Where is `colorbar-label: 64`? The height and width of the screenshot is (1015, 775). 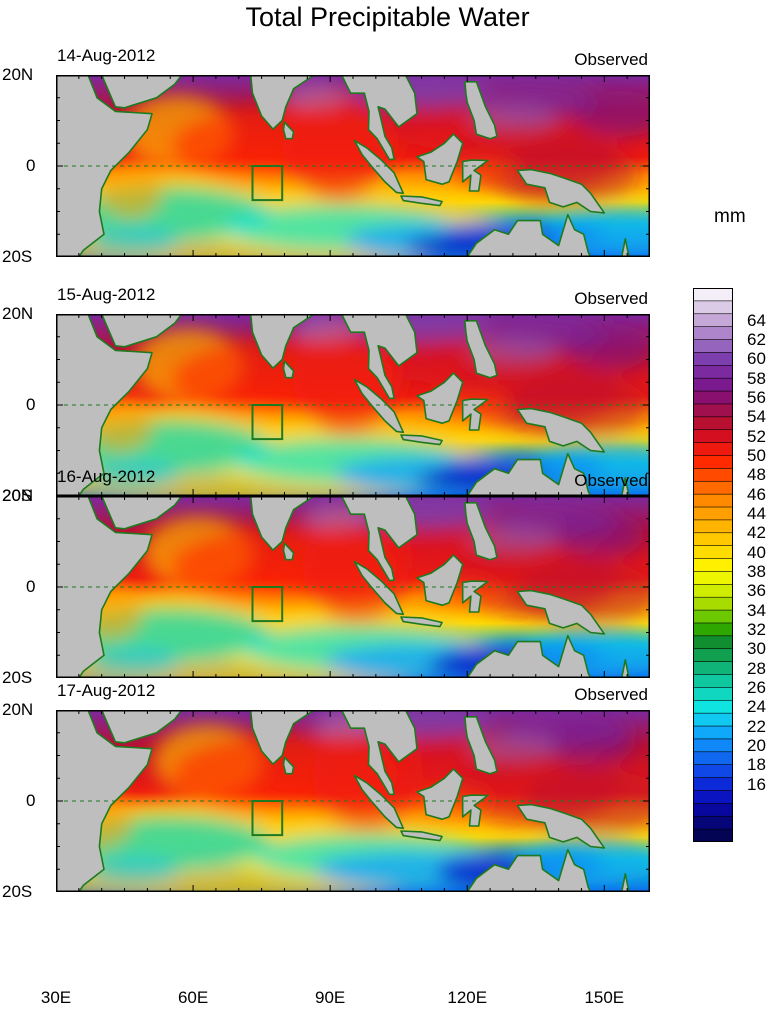
colorbar-label: 64 is located at coordinates (756, 320).